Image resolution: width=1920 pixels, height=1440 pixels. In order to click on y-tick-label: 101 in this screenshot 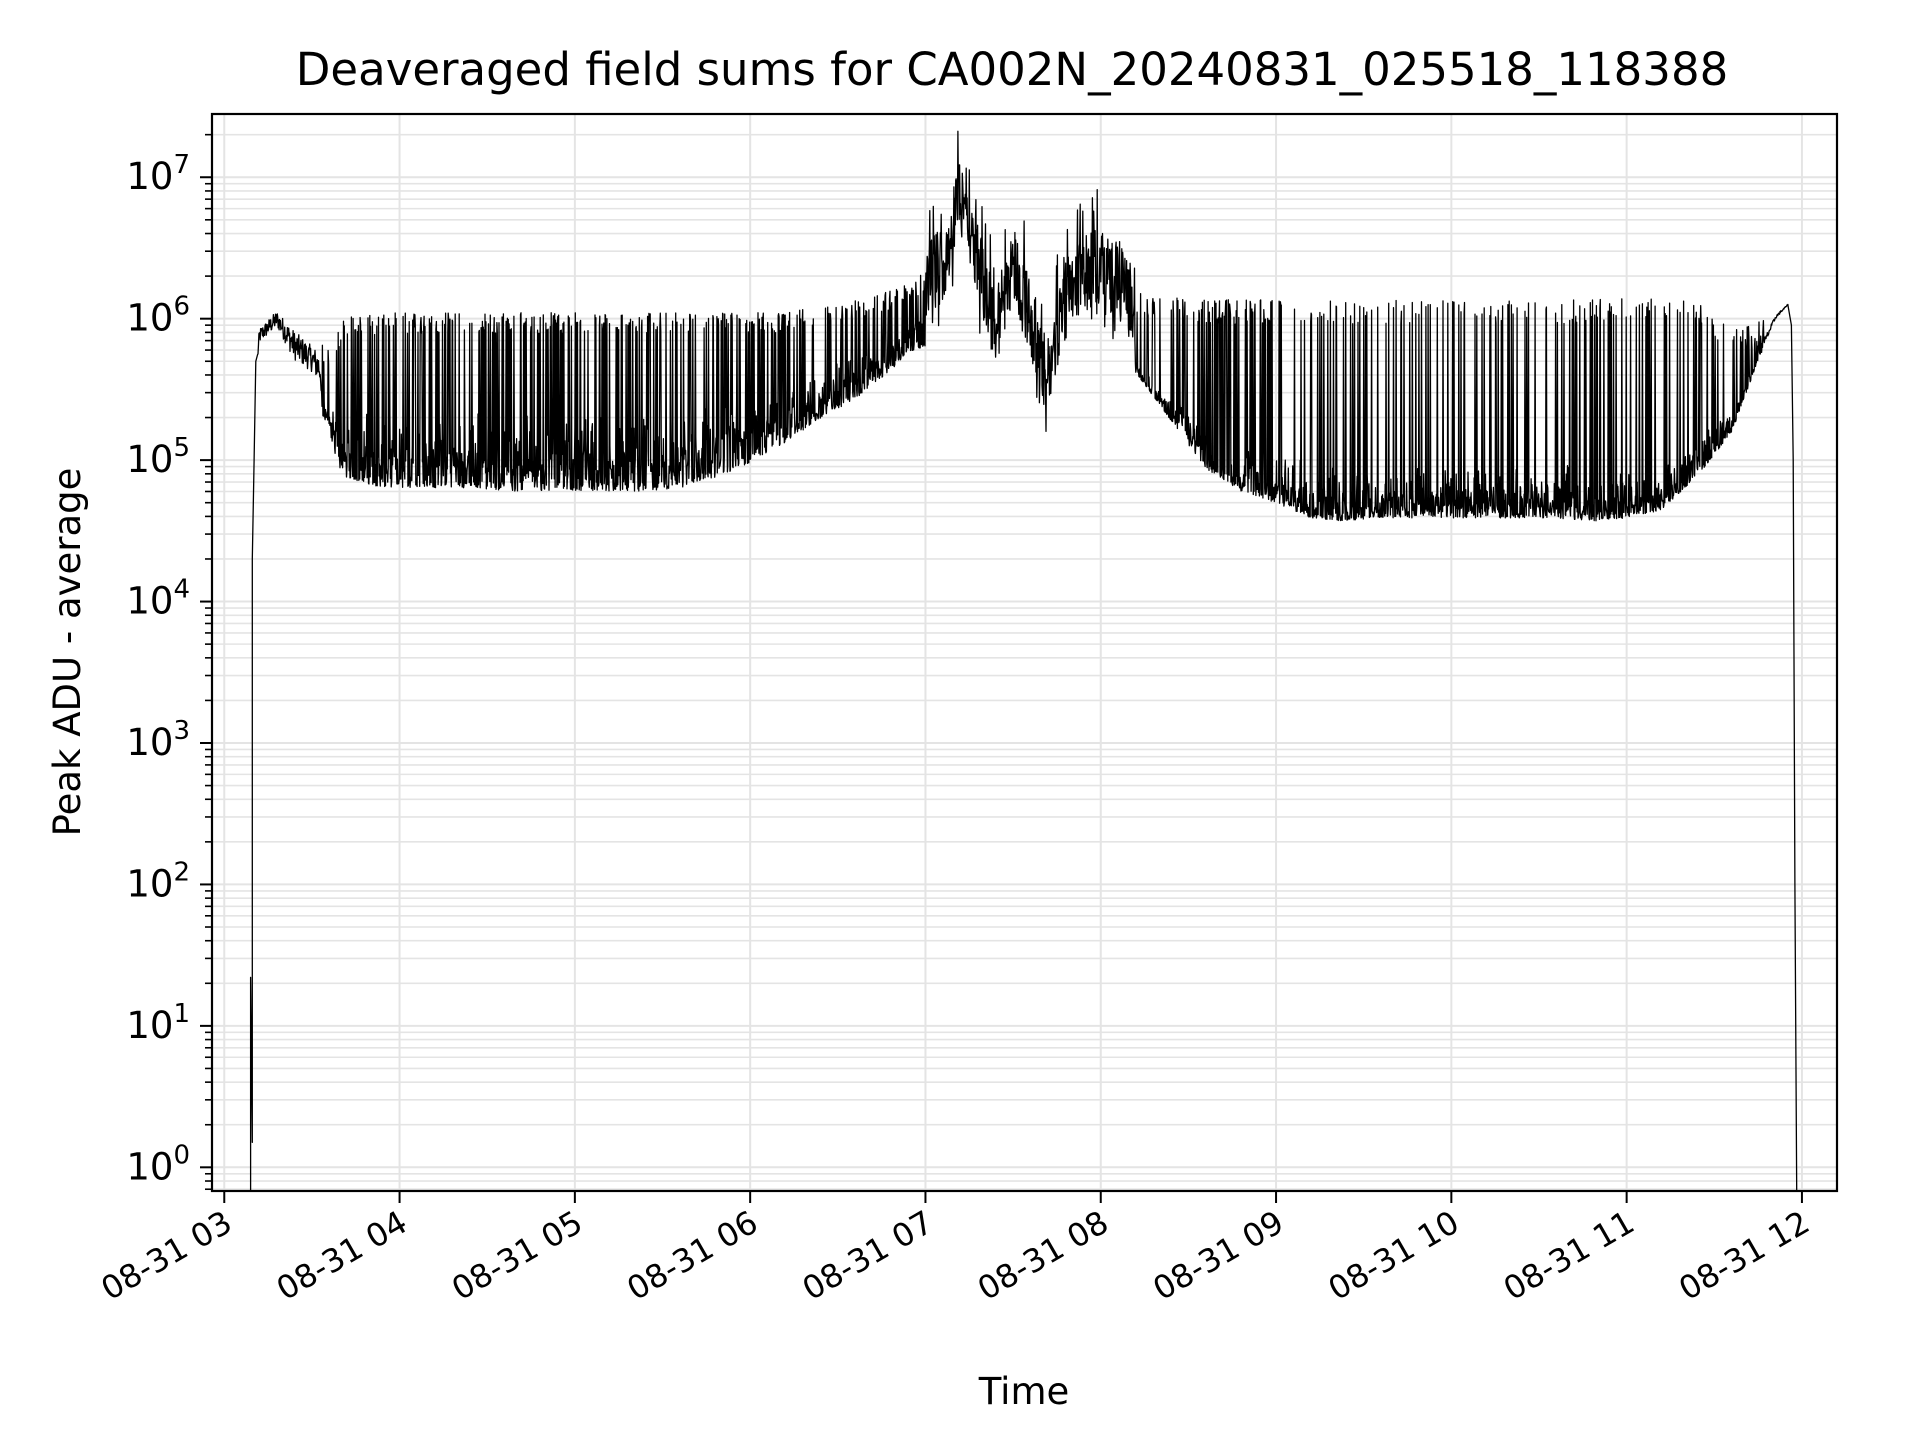, I will do `click(158, 1023)`.